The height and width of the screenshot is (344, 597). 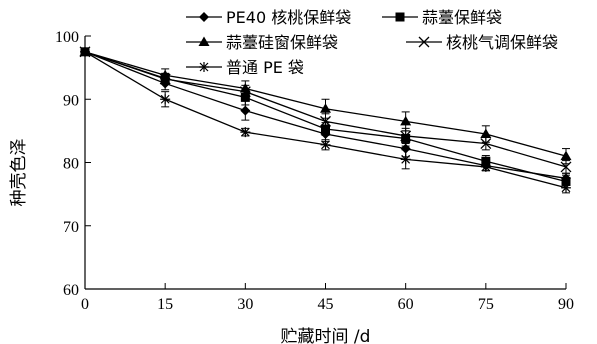 What do you see at coordinates (406, 304) in the screenshot?
I see `x-tick-label: 60` at bounding box center [406, 304].